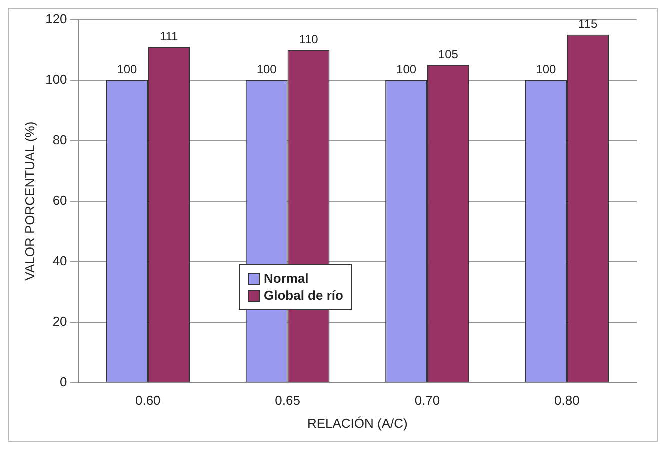  Describe the element at coordinates (60, 260) in the screenshot. I see `y-tick-label: 40` at that location.